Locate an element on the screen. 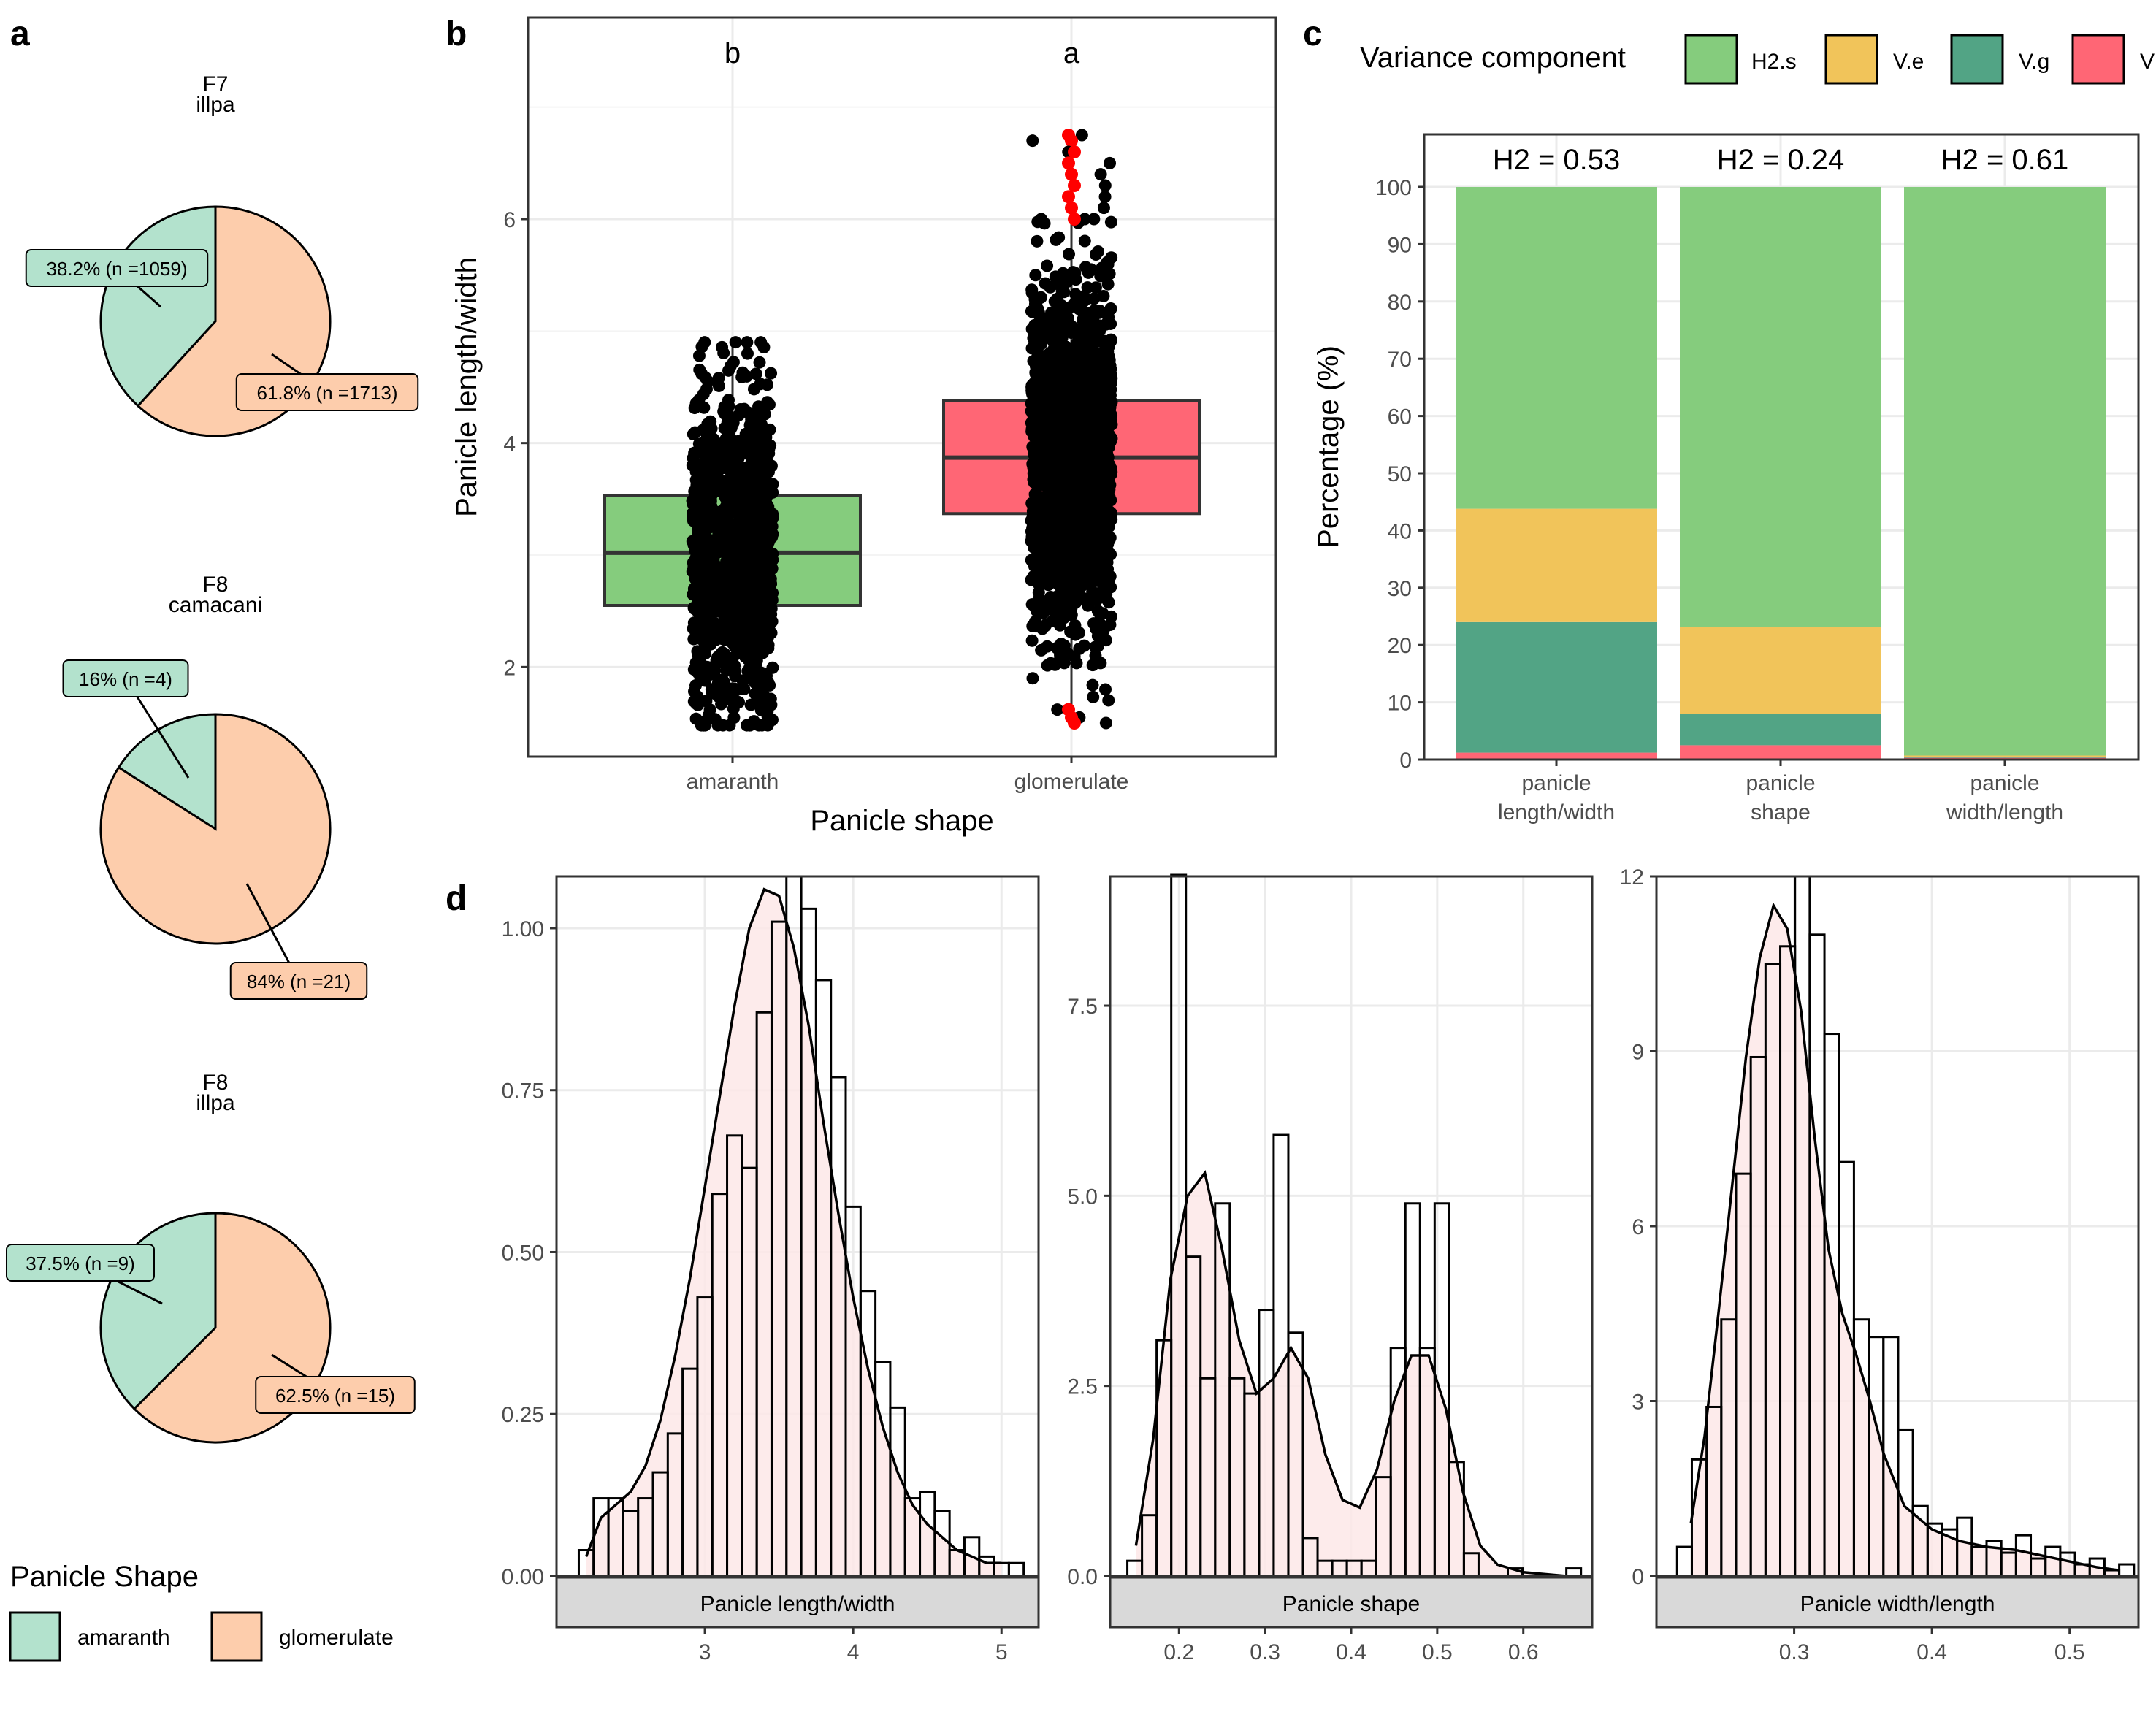  pie-title: F7 is located at coordinates (215, 84).